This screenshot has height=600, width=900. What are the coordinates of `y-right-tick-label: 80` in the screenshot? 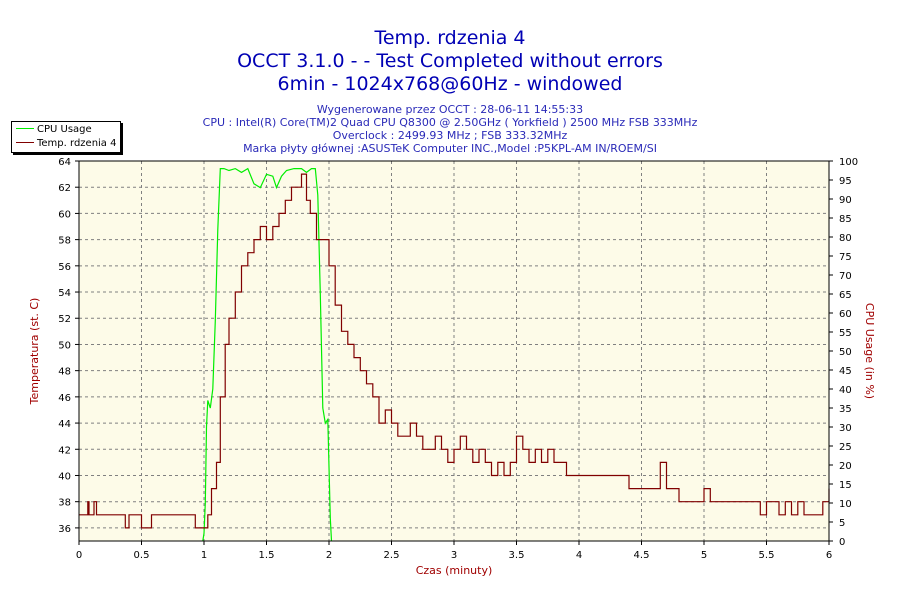 It's located at (845, 238).